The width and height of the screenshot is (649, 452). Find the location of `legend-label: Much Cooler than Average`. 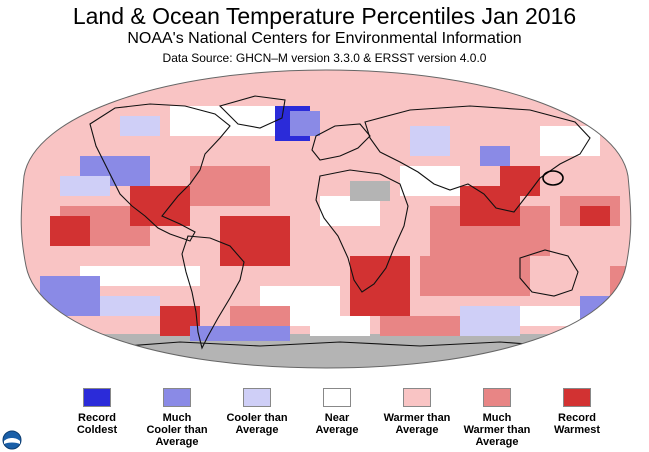

legend-label: Much Cooler than Average is located at coordinates (177, 430).